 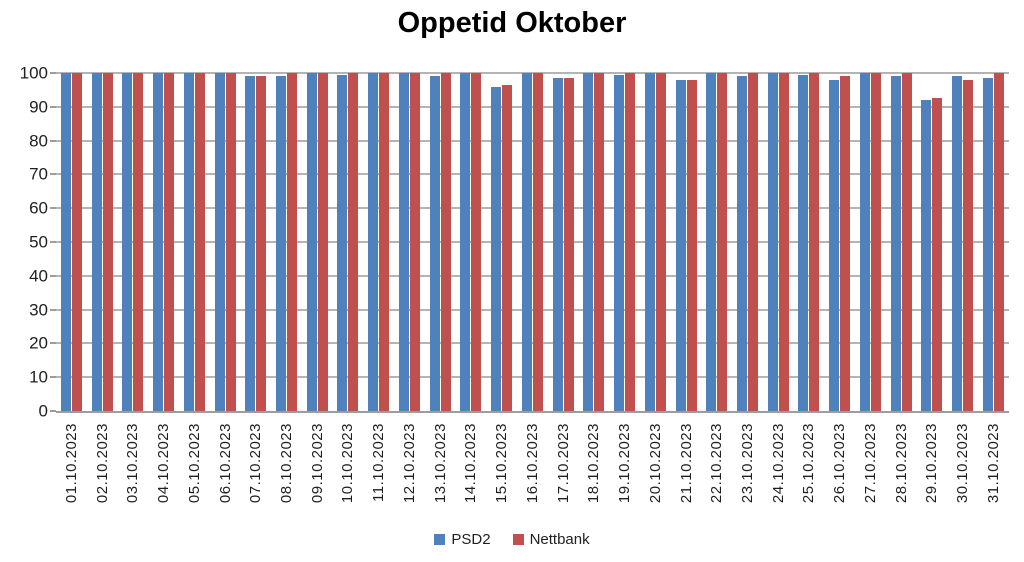 I want to click on x-axis-label-cell: 05.10.2023, so click(x=194, y=473).